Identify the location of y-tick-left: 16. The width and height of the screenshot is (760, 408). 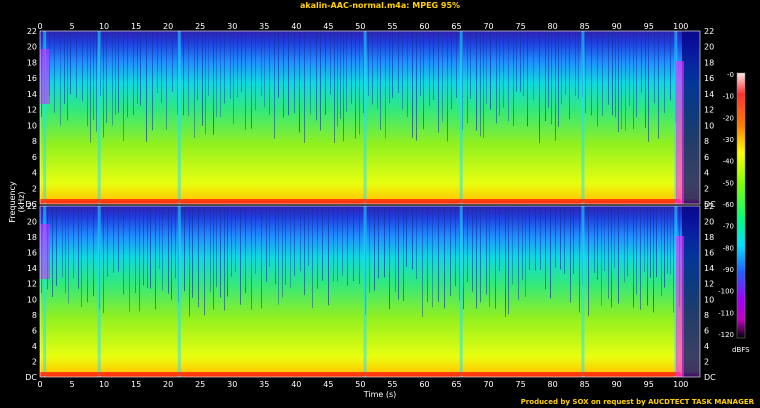
(32, 78).